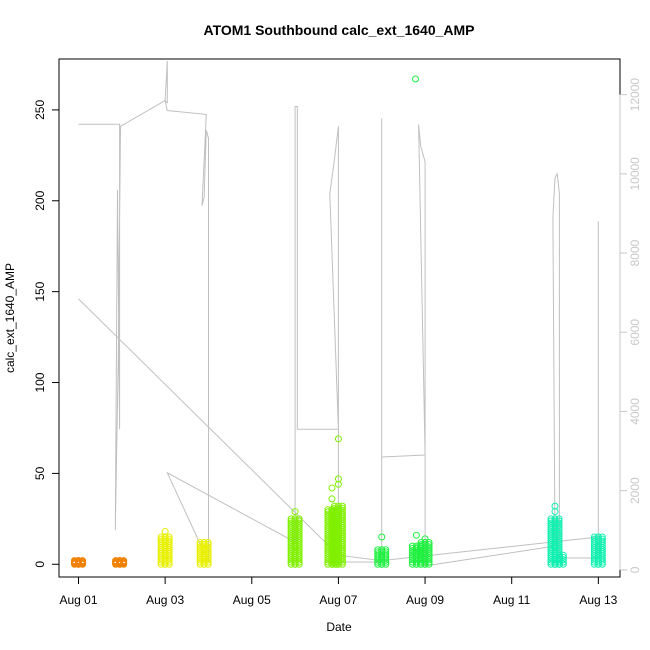 The height and width of the screenshot is (650, 650). Describe the element at coordinates (635, 95) in the screenshot. I see `y-right-tick-label: 12000` at that location.